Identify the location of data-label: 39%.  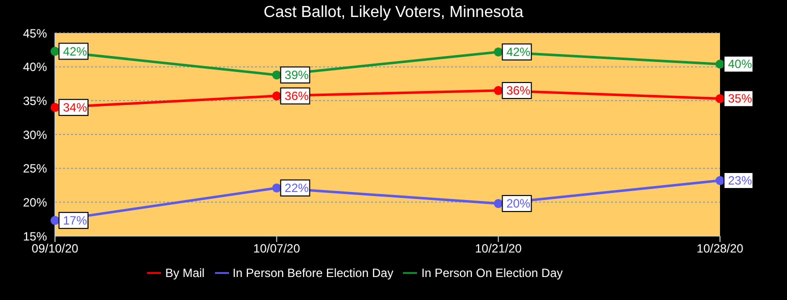
(297, 75).